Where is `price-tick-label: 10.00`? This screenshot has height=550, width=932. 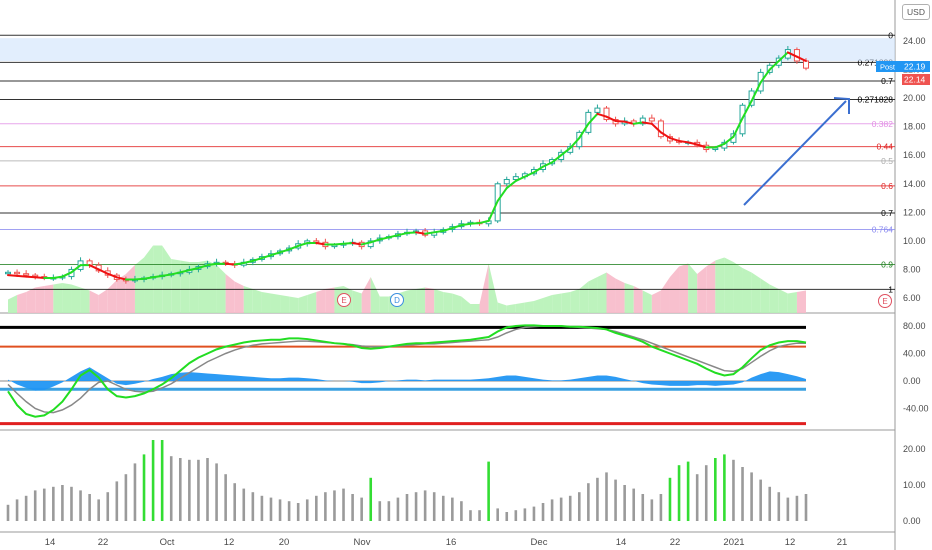 price-tick-label: 10.00 is located at coordinates (914, 241).